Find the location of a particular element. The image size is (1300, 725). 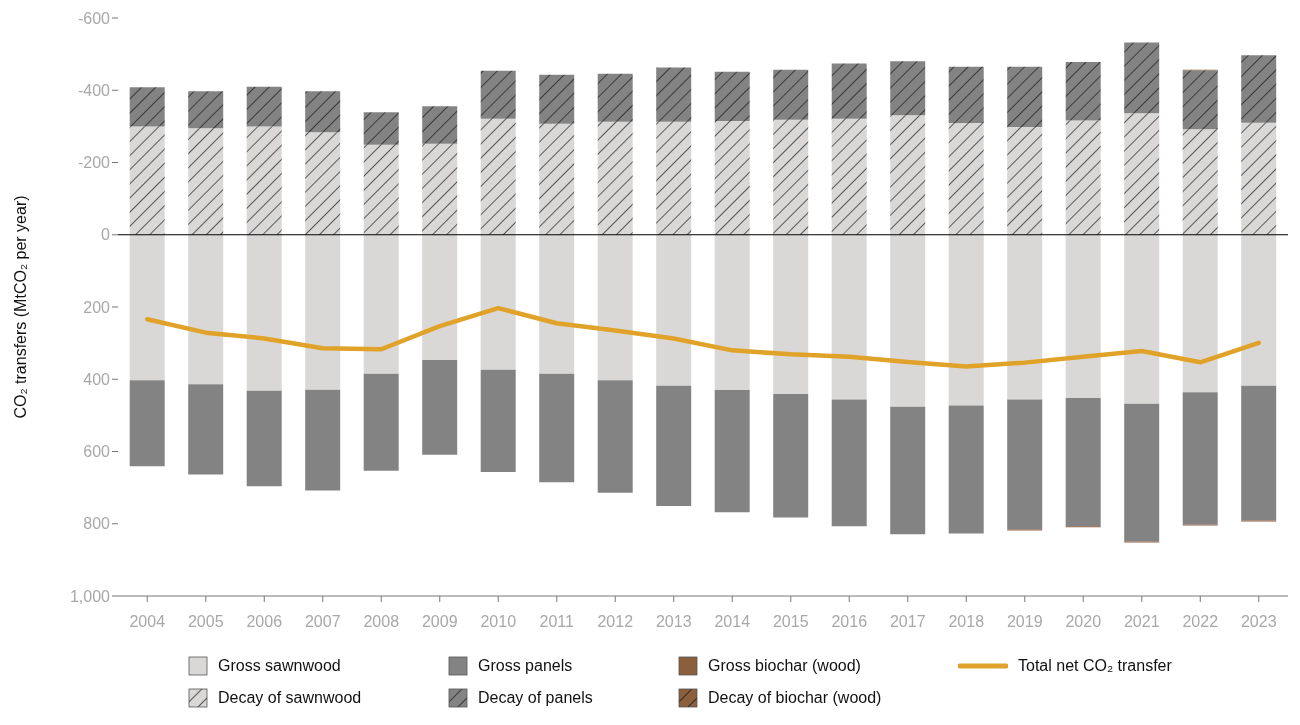

legend-label: Gross panels is located at coordinates (525, 666).